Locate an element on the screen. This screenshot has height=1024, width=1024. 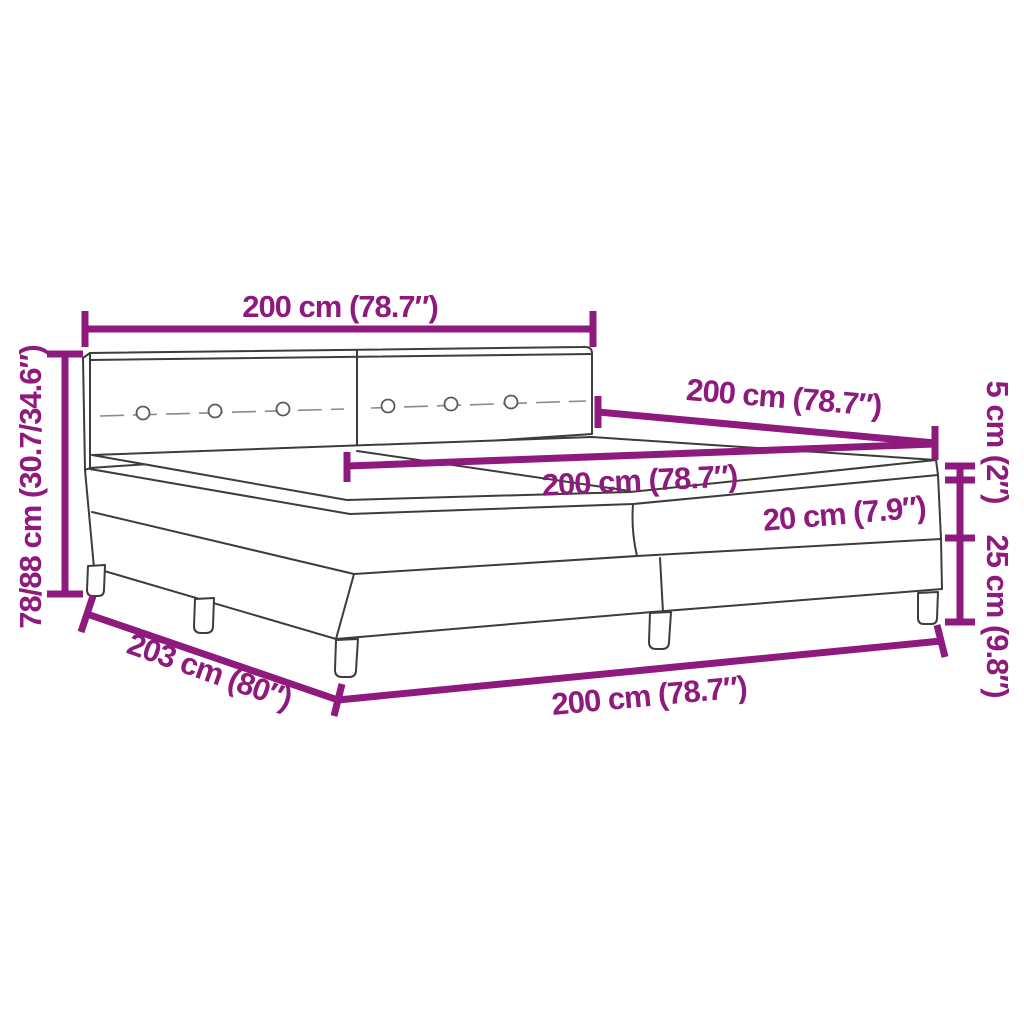
topper-bottom-edge is located at coordinates (514, 491).